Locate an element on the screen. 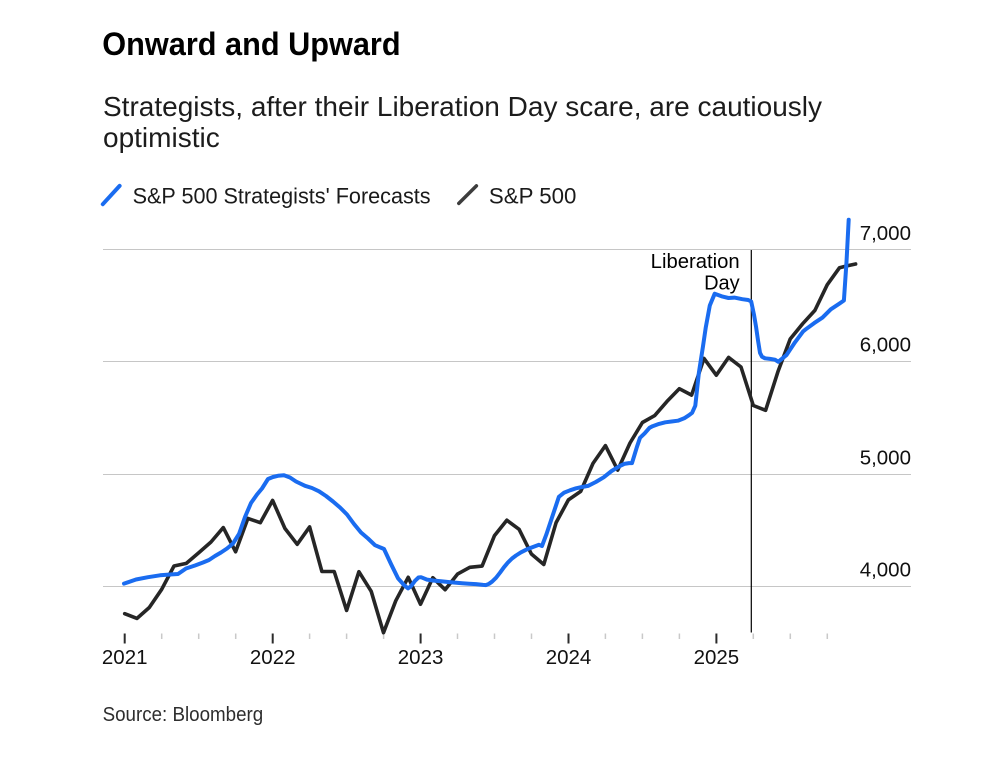 This screenshot has width=984, height=766. svg-text: Source: Bloomberg is located at coordinates (183, 715).